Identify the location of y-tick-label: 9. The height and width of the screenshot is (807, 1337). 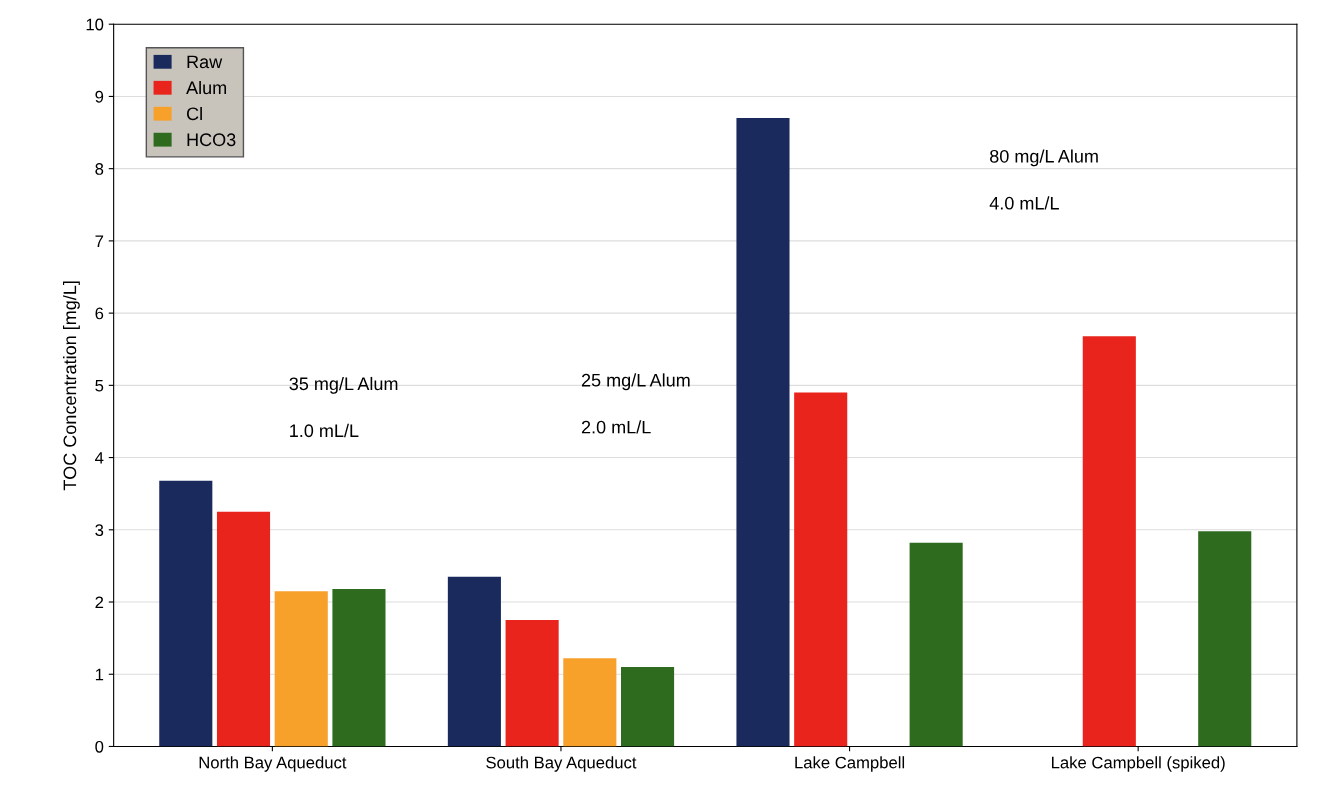
(99, 96).